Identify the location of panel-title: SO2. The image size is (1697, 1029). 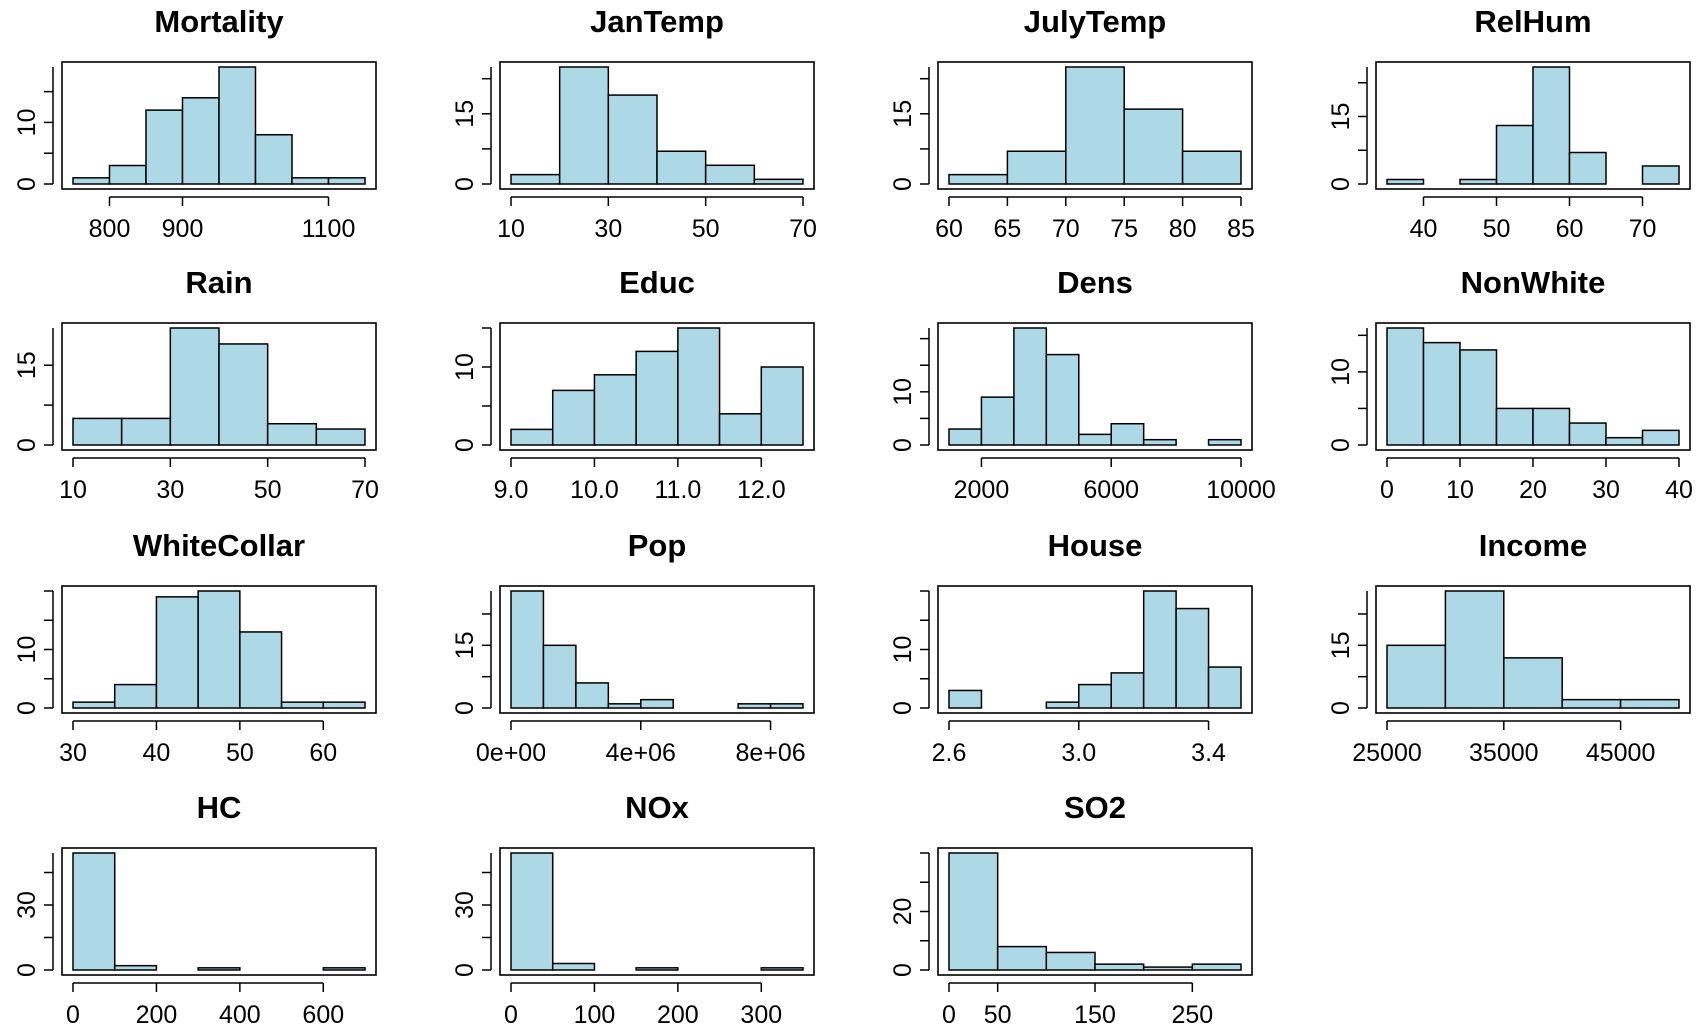
(1095, 807).